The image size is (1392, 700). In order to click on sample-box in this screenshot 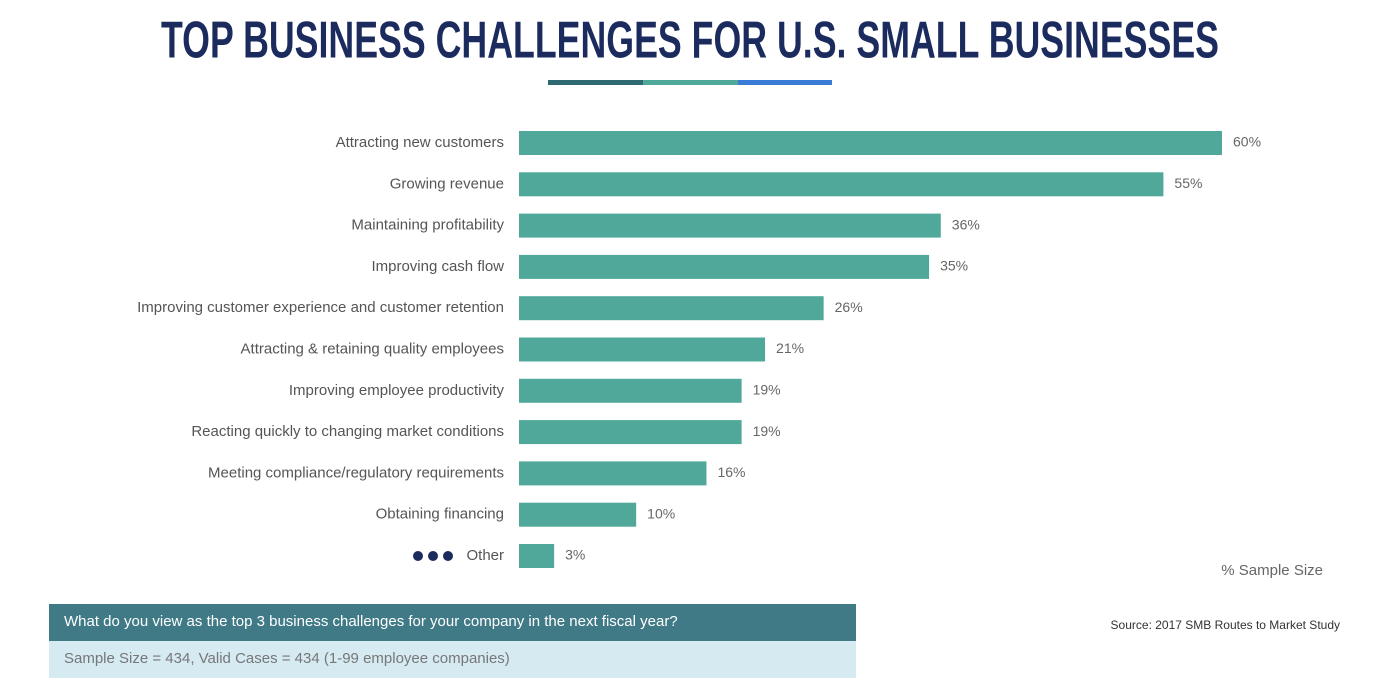, I will do `click(452, 659)`.